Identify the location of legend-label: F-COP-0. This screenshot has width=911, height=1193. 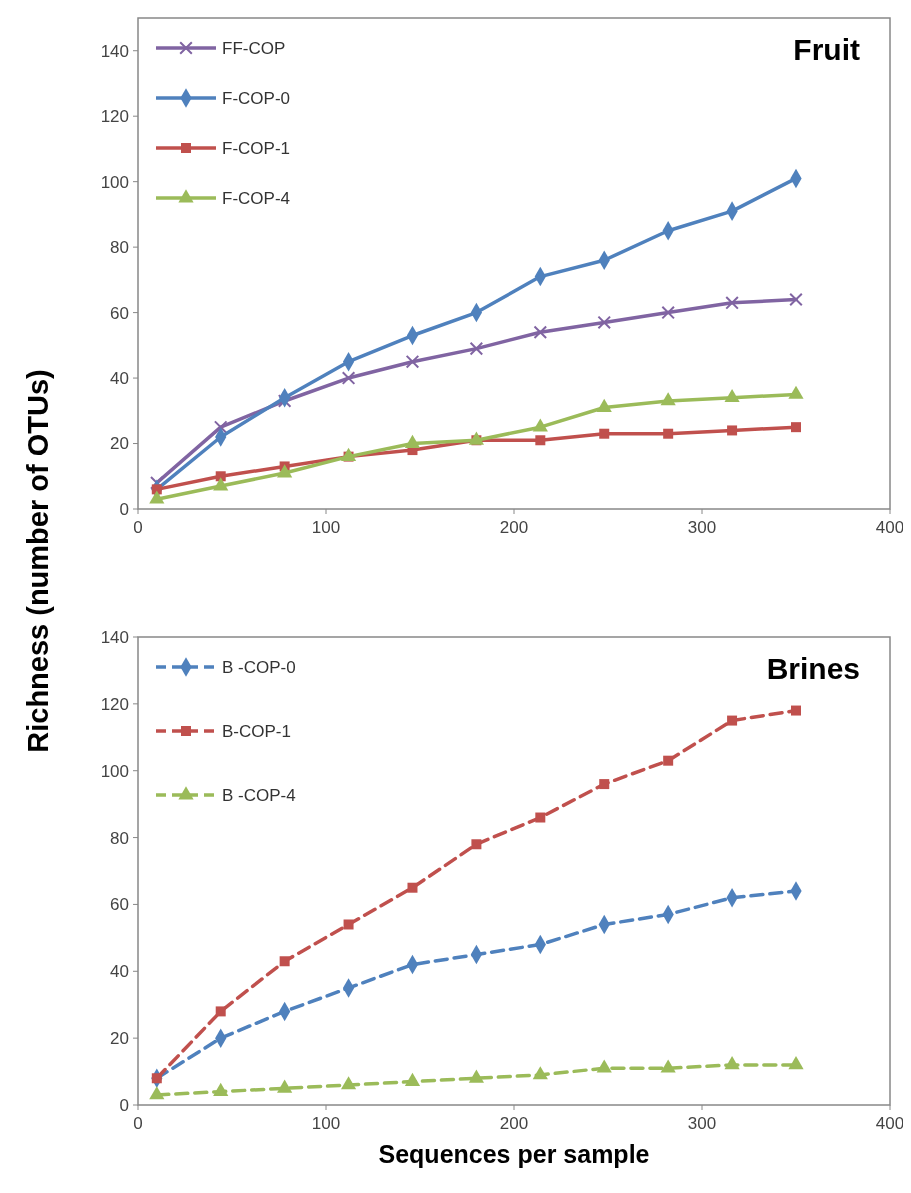
(256, 98).